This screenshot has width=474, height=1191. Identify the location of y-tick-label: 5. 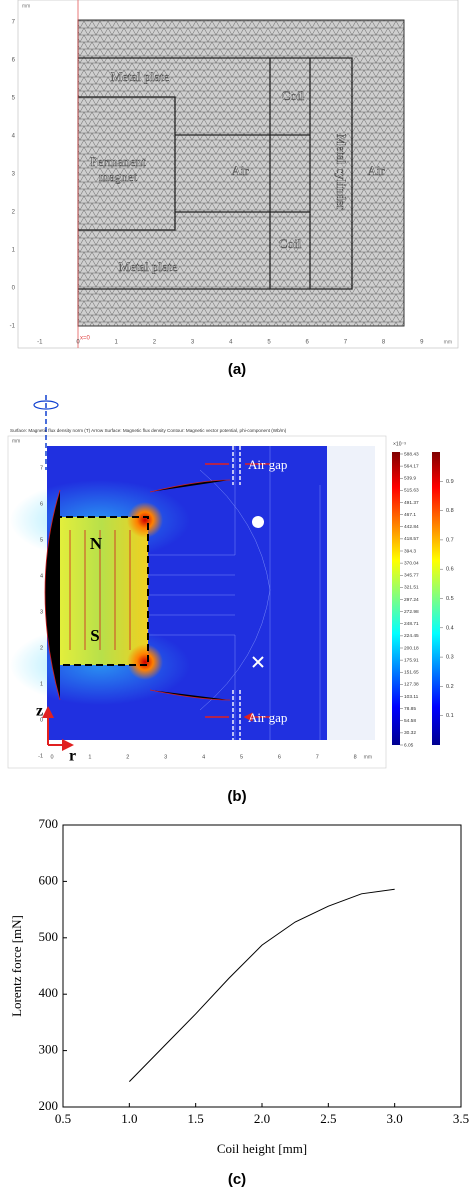
(41, 540).